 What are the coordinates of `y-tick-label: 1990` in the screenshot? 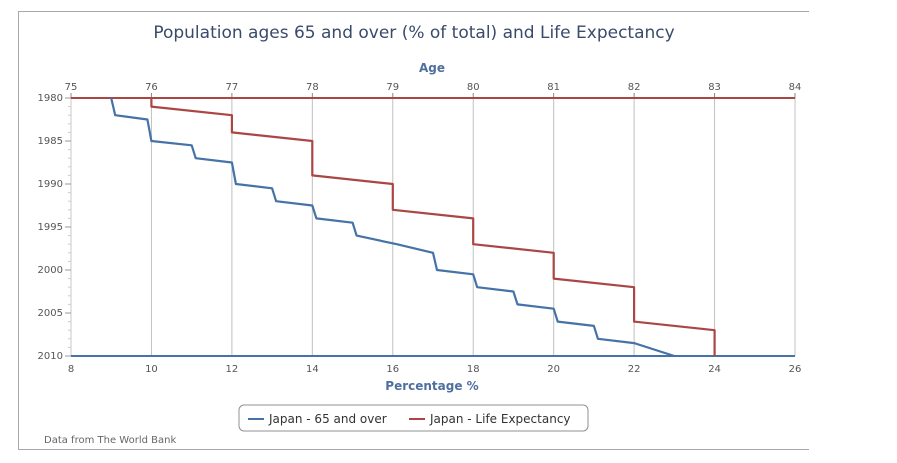 It's located at (50, 184).